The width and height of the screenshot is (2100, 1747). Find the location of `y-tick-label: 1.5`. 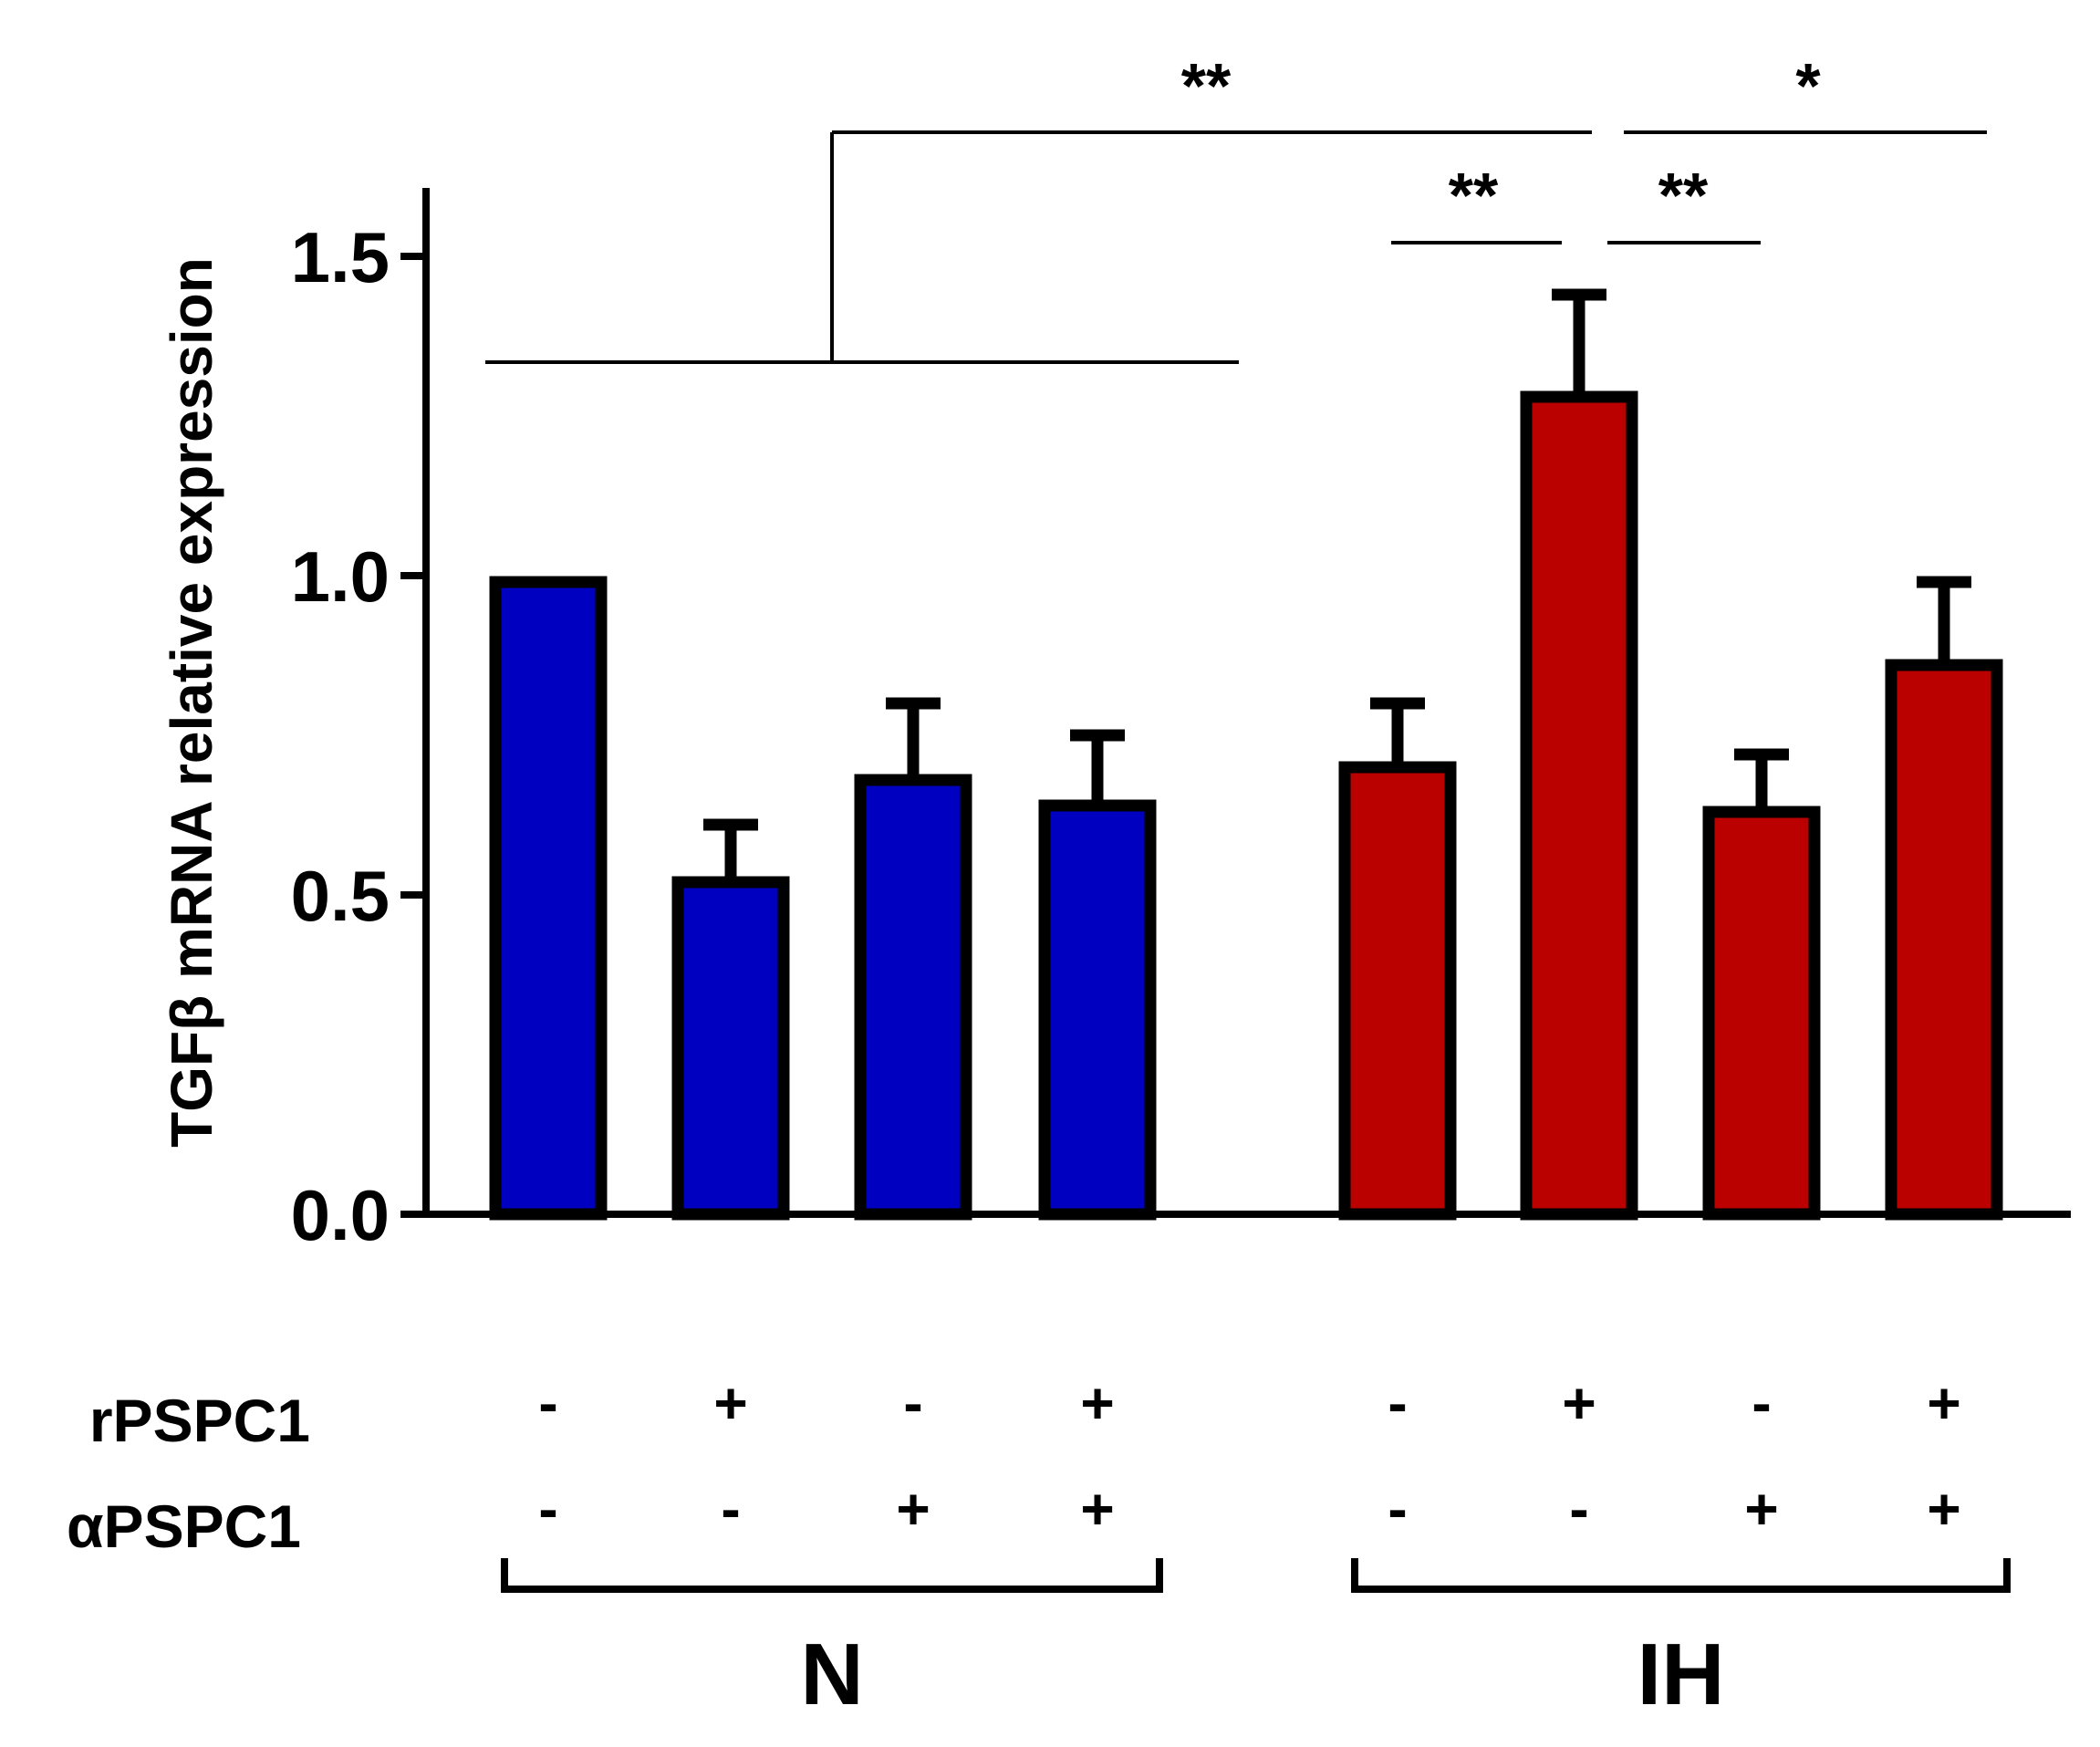

y-tick-label: 1.5 is located at coordinates (340, 257).